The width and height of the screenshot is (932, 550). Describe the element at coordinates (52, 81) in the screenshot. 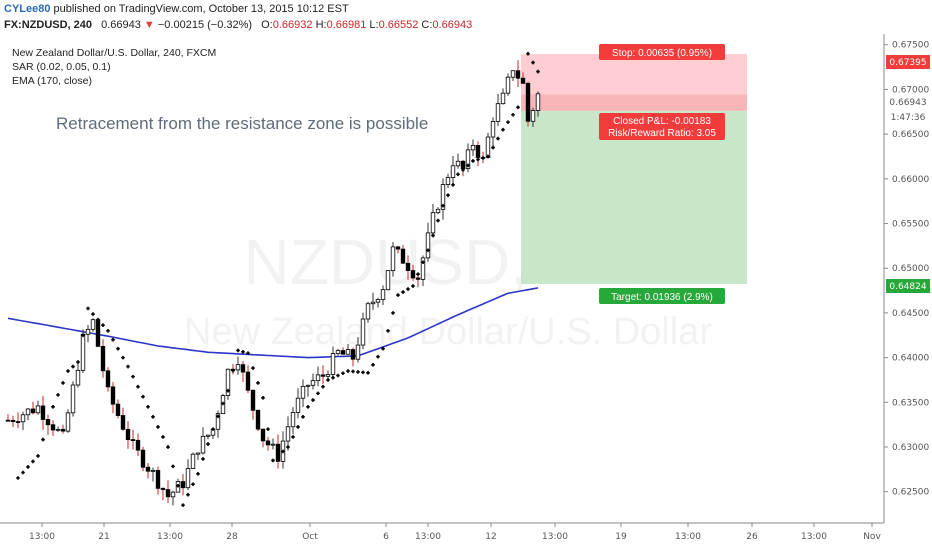

I see `legend-ema: EMA (170, close)` at that location.